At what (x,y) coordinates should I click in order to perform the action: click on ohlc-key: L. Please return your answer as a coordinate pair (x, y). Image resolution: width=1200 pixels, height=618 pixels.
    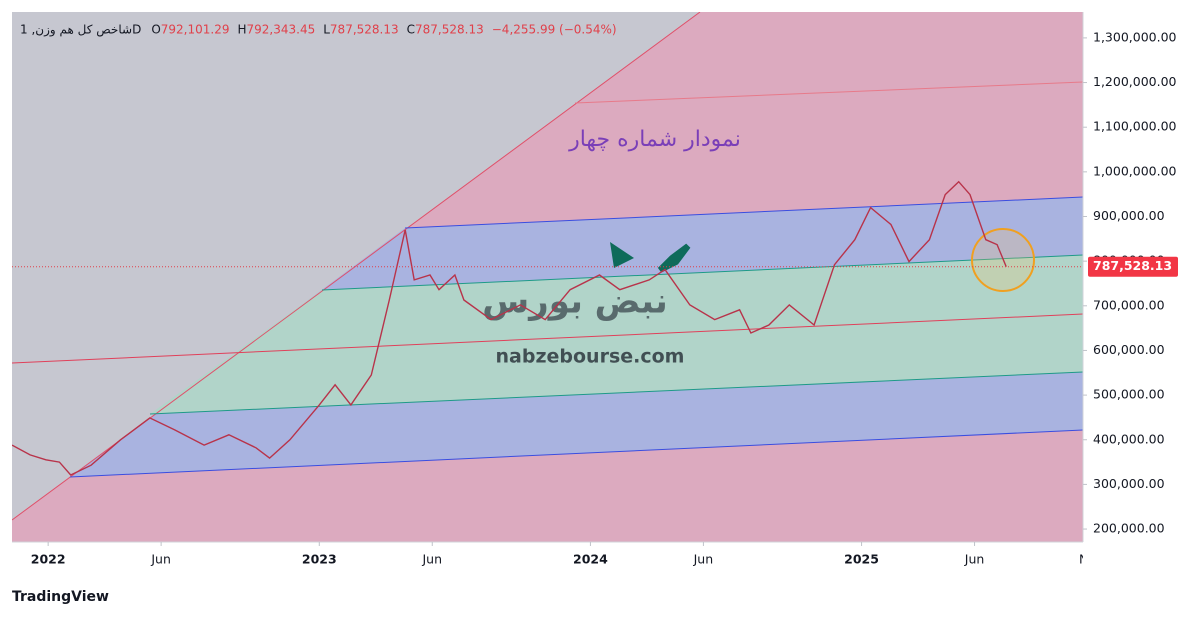
    Looking at the image, I should click on (326, 30).